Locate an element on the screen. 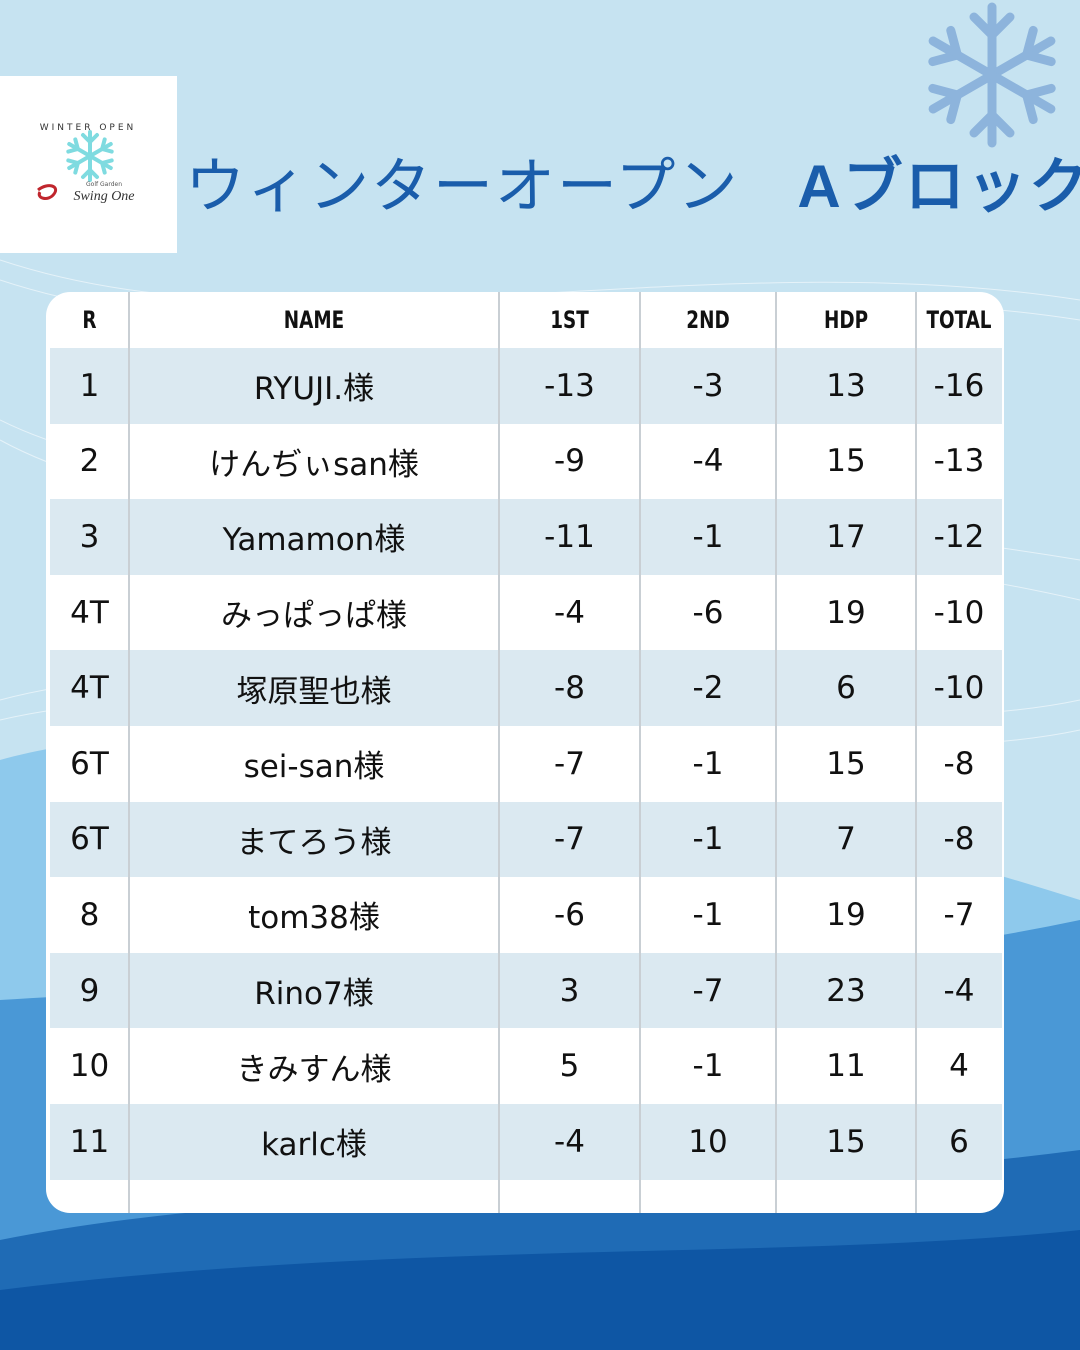  cell: 2 is located at coordinates (89, 461).